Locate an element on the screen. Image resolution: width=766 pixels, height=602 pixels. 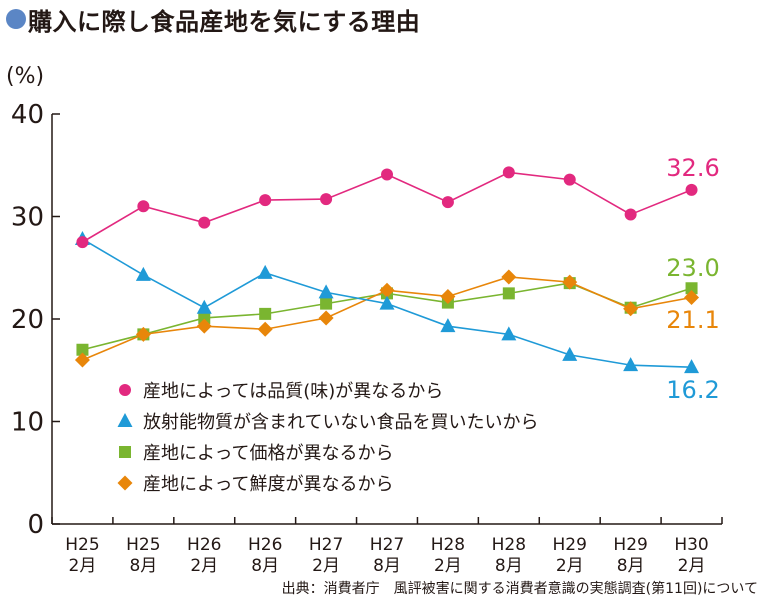
legend-marker-triangle is located at coordinates (125, 420).